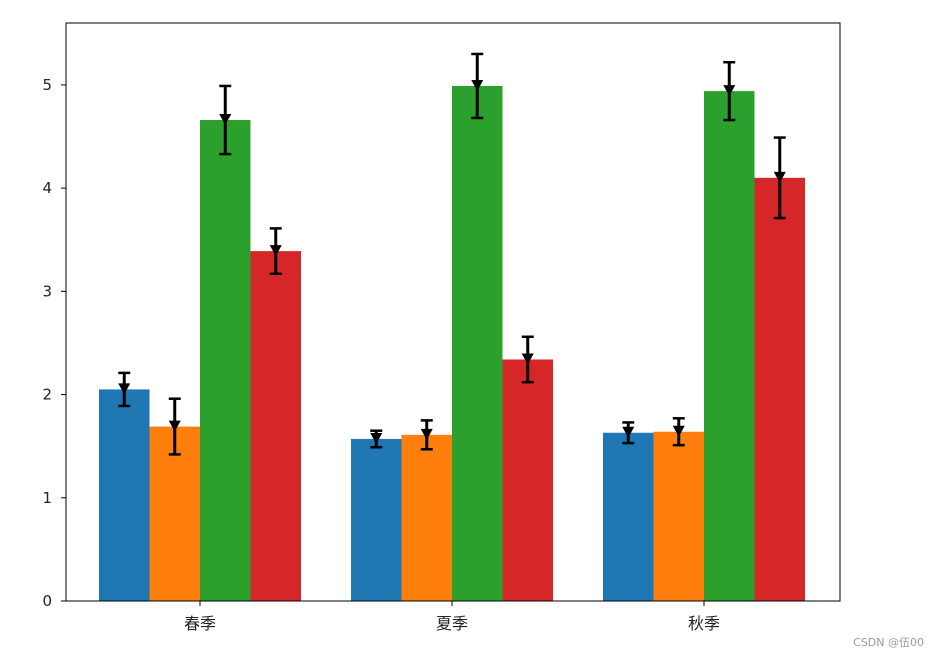 The width and height of the screenshot is (938, 660). I want to click on x-axis: 春季 夏季 秋季, so click(452, 617).